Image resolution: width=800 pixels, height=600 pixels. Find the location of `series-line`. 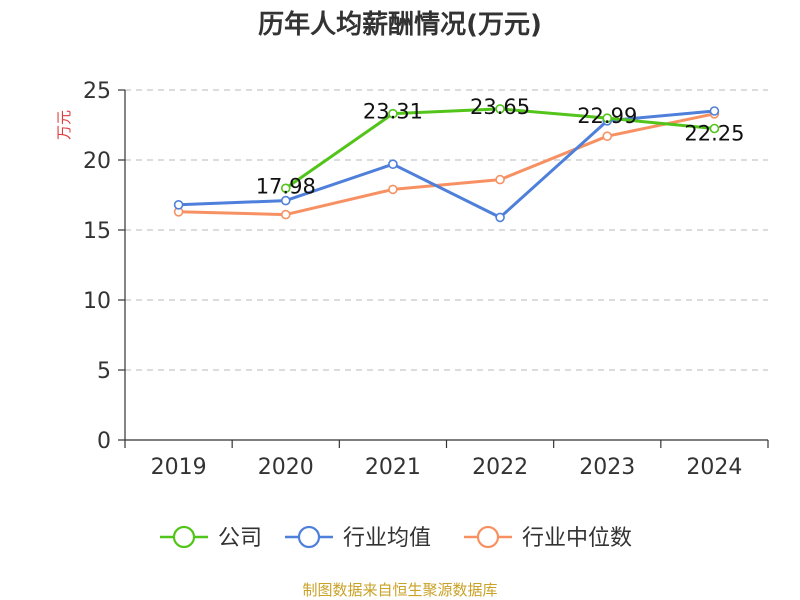

series-line is located at coordinates (446, 164).